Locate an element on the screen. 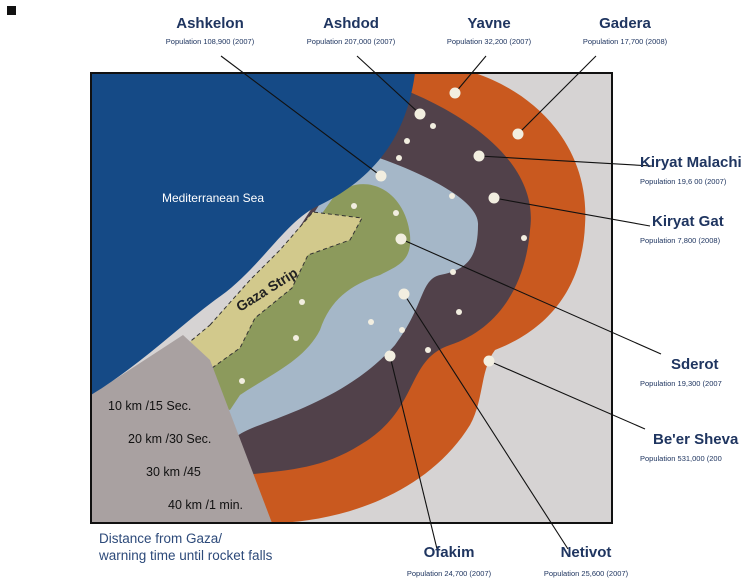  gadera-leader is located at coordinates (557, 95).